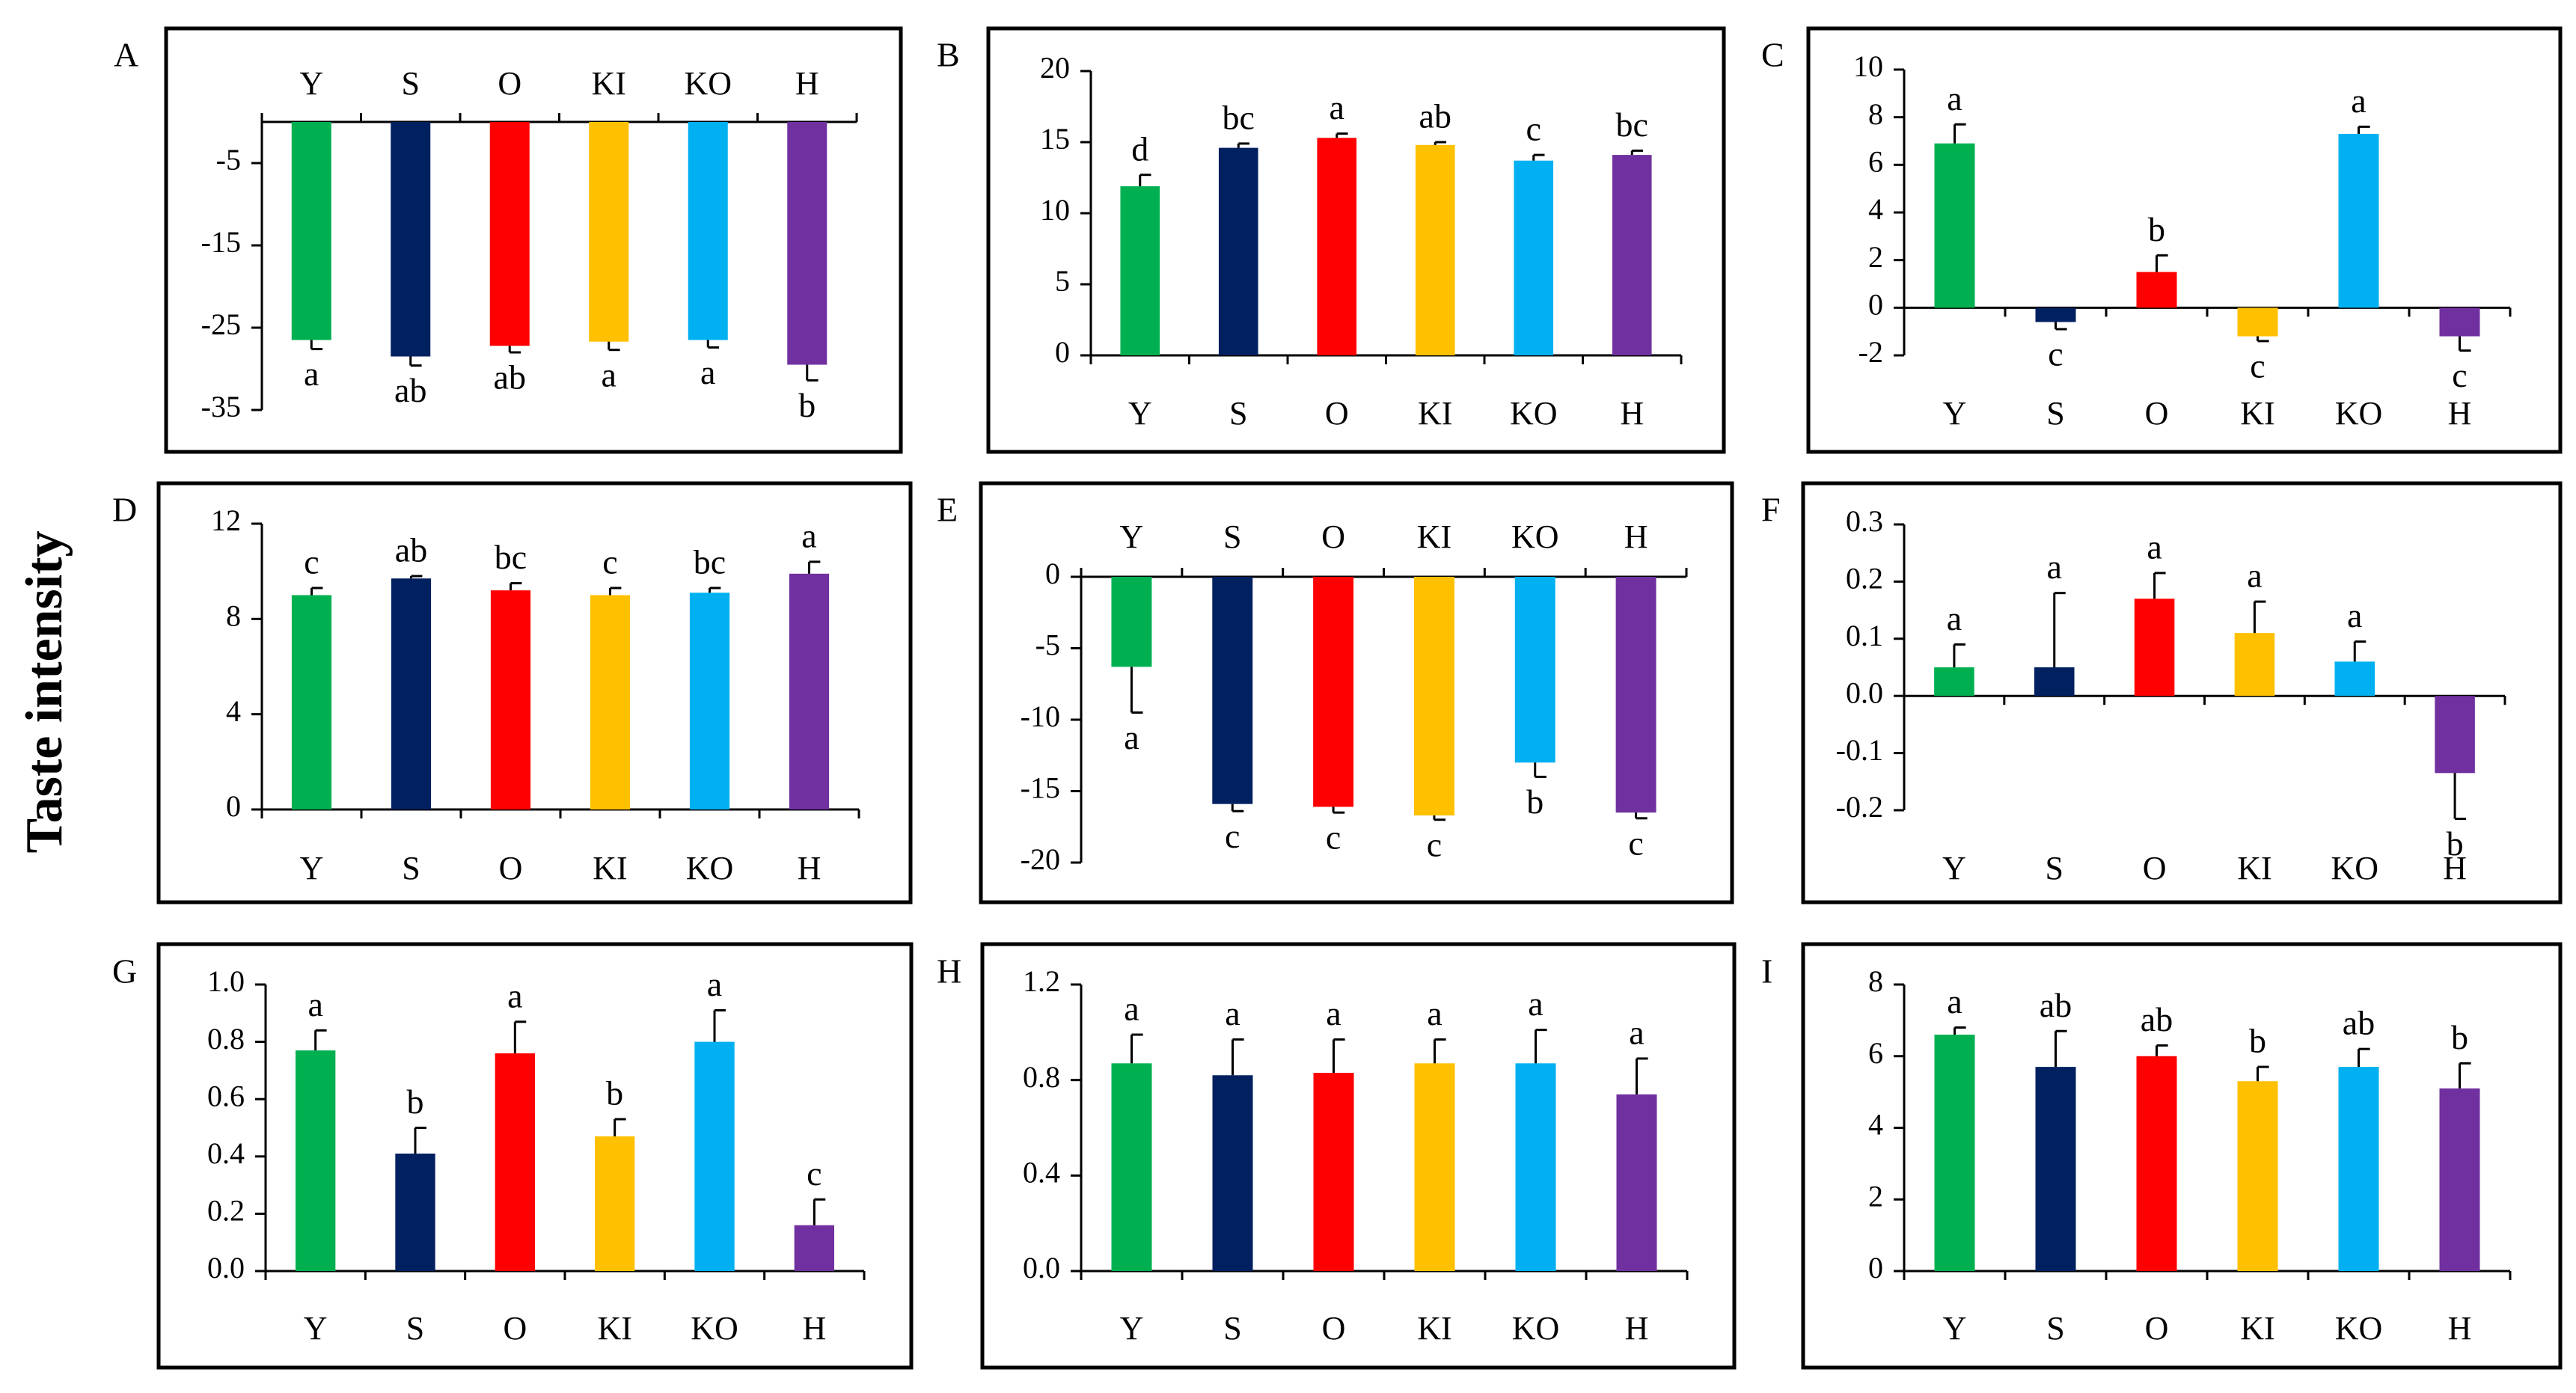 This screenshot has height=1393, width=2576. What do you see at coordinates (1055, 210) in the screenshot?
I see `y-tick-label: 10` at bounding box center [1055, 210].